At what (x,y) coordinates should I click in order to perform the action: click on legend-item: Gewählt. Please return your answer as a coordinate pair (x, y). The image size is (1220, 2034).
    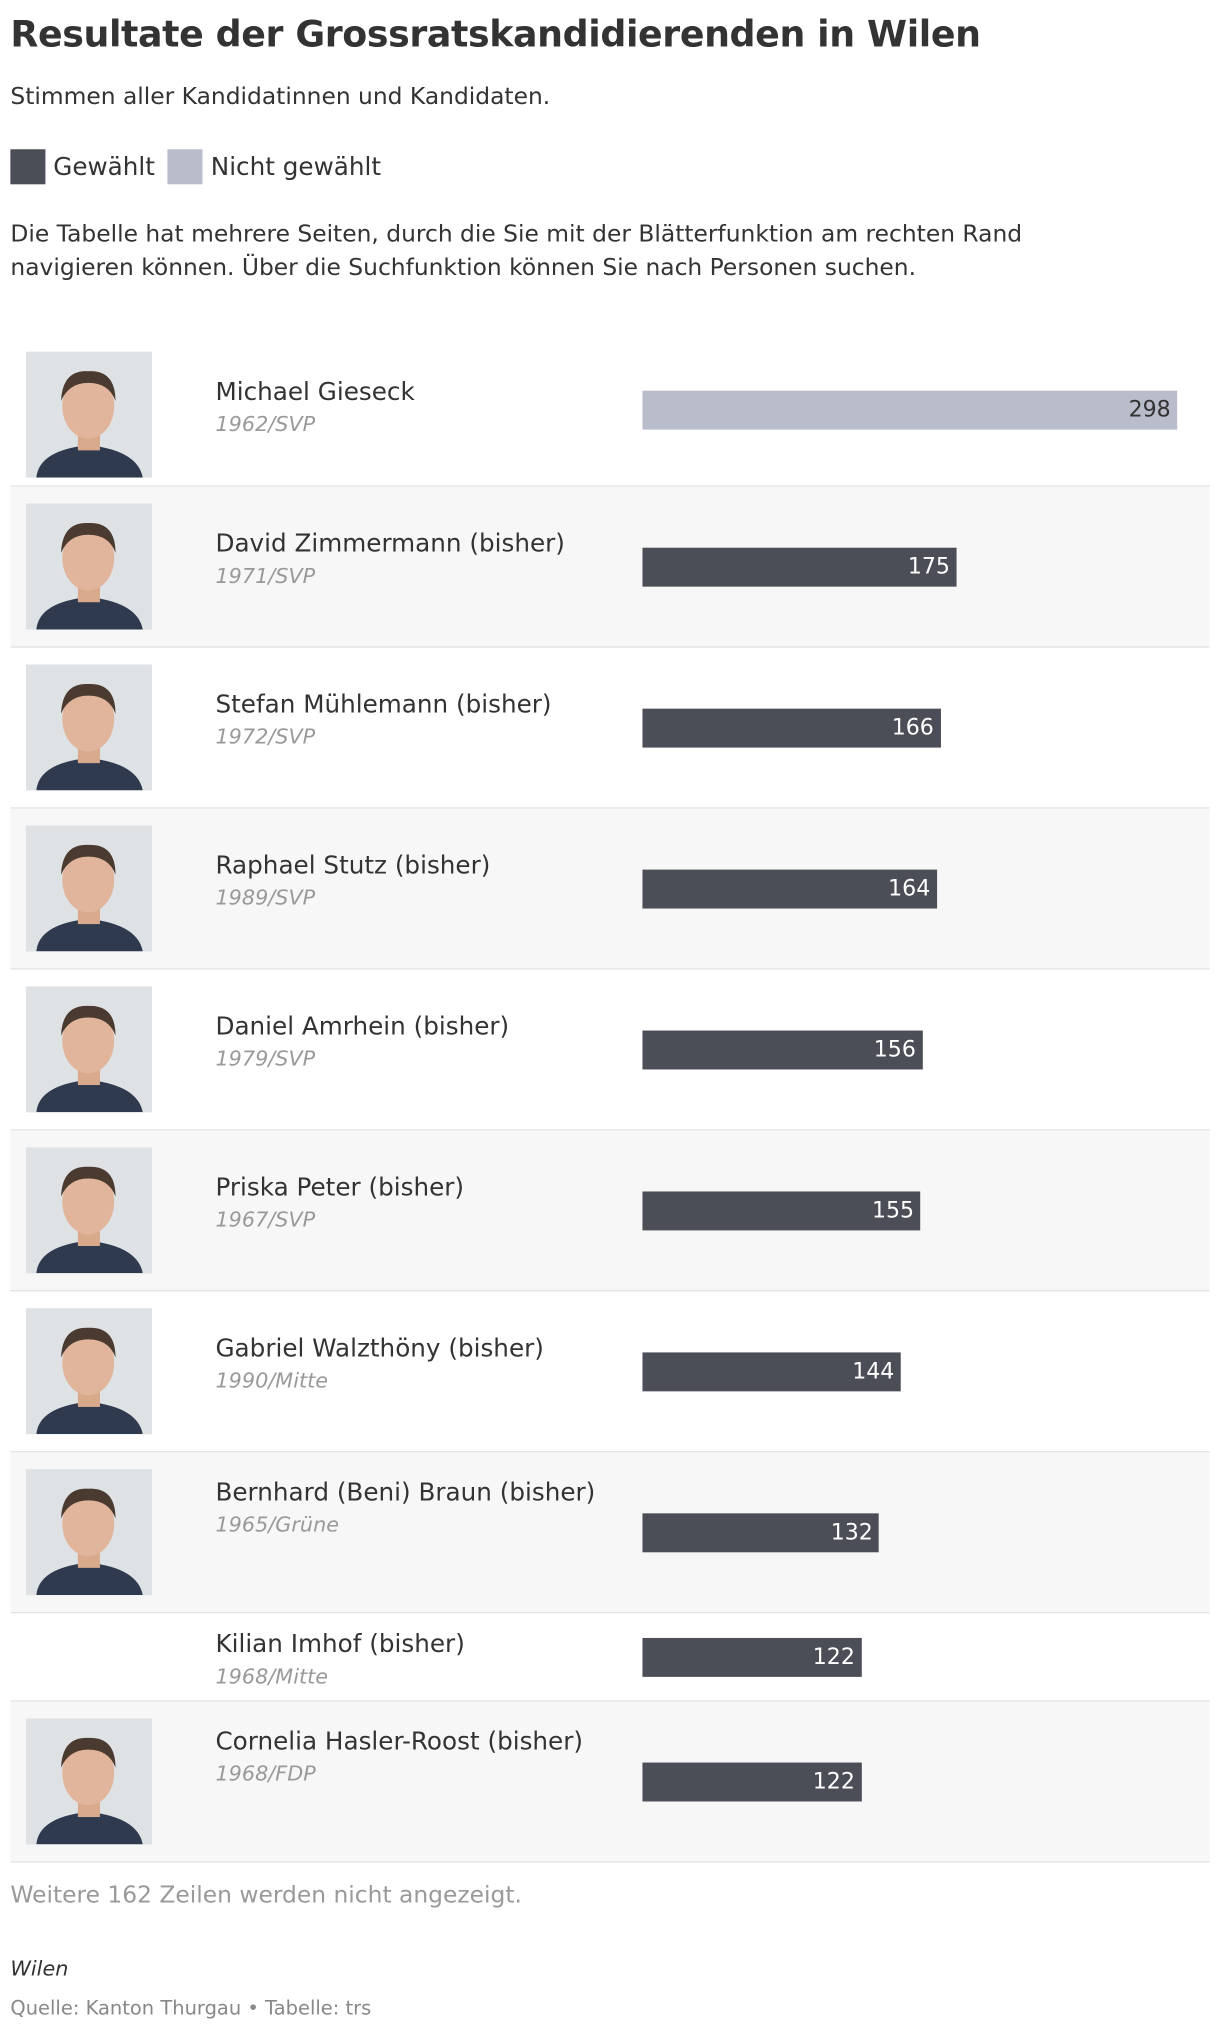
    Looking at the image, I should click on (82, 167).